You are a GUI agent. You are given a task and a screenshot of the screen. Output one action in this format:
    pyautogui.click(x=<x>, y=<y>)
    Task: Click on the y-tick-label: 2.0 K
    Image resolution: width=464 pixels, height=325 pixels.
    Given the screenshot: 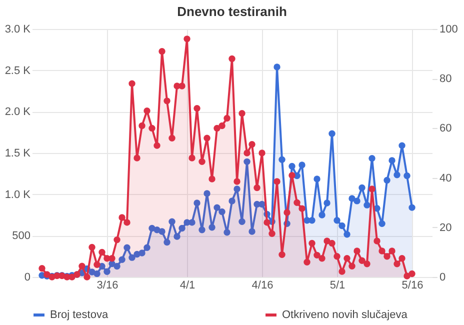 What is the action you would take?
    pyautogui.click(x=18, y=112)
    